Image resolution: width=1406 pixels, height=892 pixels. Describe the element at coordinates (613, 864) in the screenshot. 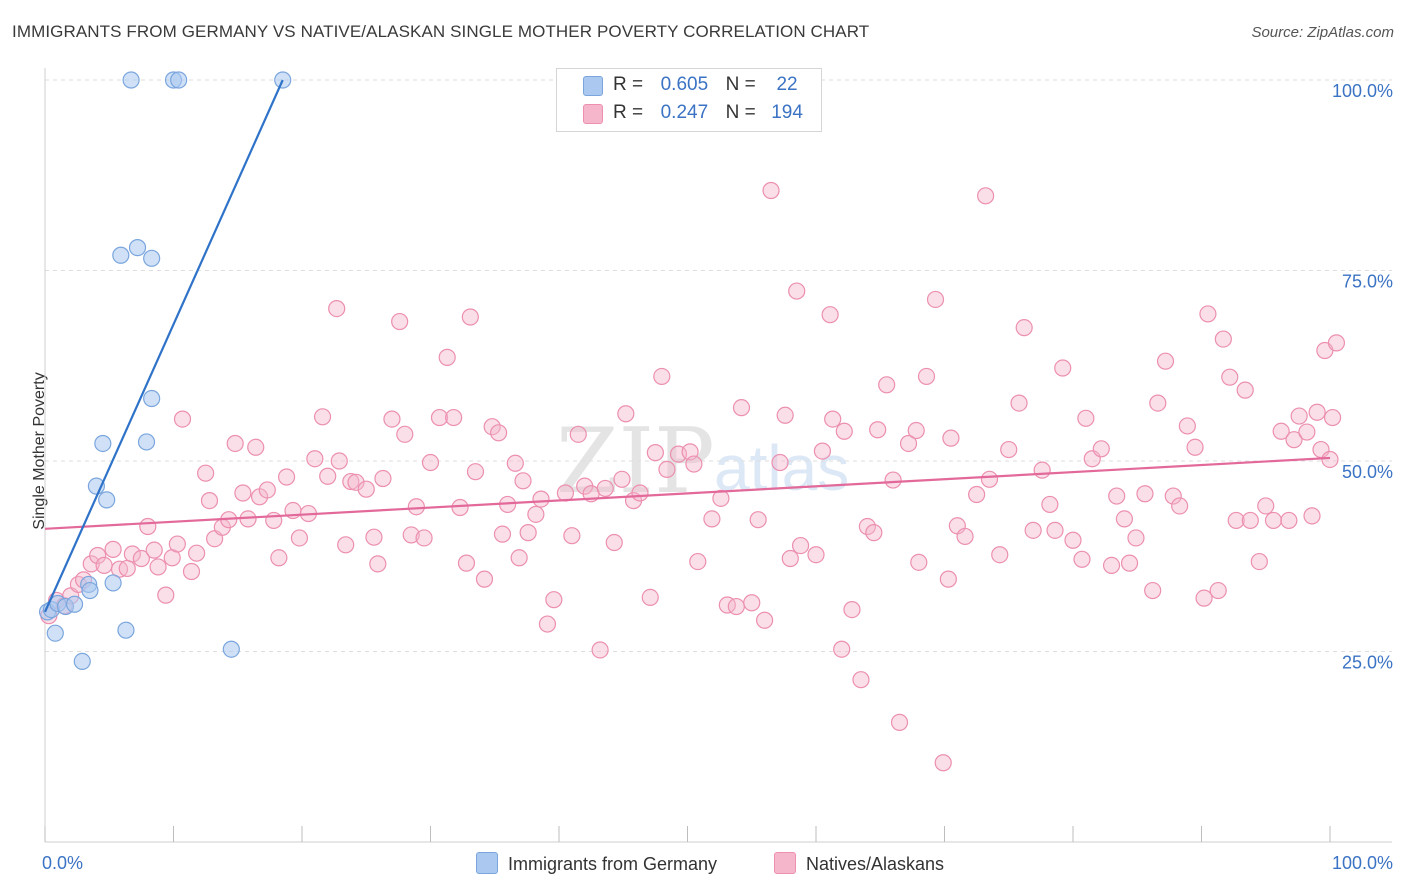

I see `legend-label-blue: Immigrants from Germany` at that location.